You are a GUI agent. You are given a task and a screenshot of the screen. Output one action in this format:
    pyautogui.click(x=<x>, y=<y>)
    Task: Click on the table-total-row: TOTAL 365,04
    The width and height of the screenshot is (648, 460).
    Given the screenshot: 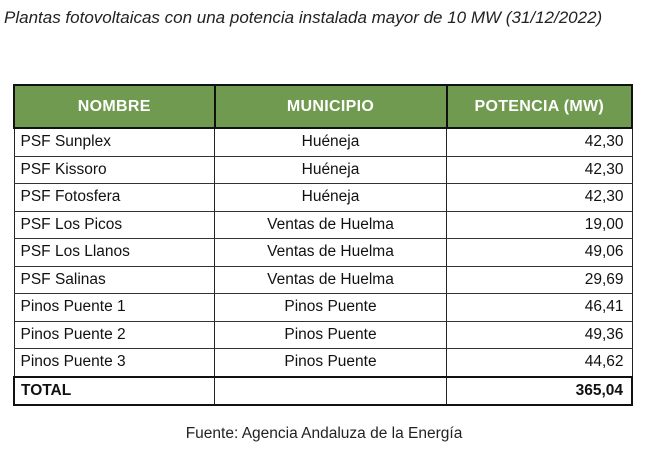 What is the action you would take?
    pyautogui.click(x=323, y=390)
    